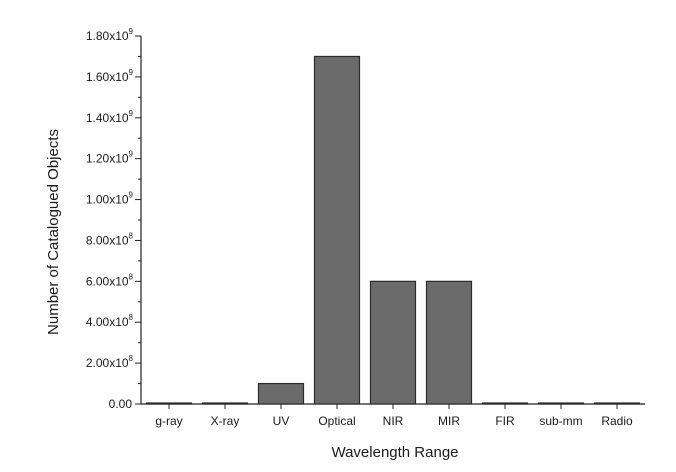 This screenshot has width=676, height=472. What do you see at coordinates (393, 421) in the screenshot?
I see `x-tick-label: NIR` at bounding box center [393, 421].